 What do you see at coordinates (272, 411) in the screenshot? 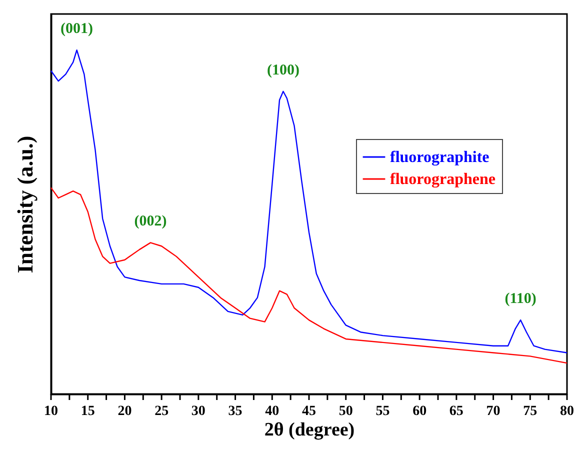
I see `x-tick-label: 40` at bounding box center [272, 411].